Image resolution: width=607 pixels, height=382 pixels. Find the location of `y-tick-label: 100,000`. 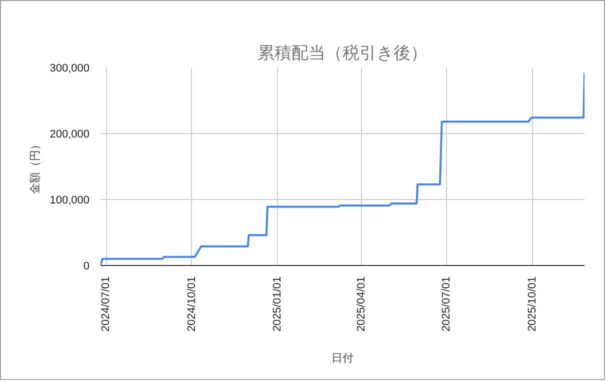

y-tick-label: 100,000 is located at coordinates (70, 200).